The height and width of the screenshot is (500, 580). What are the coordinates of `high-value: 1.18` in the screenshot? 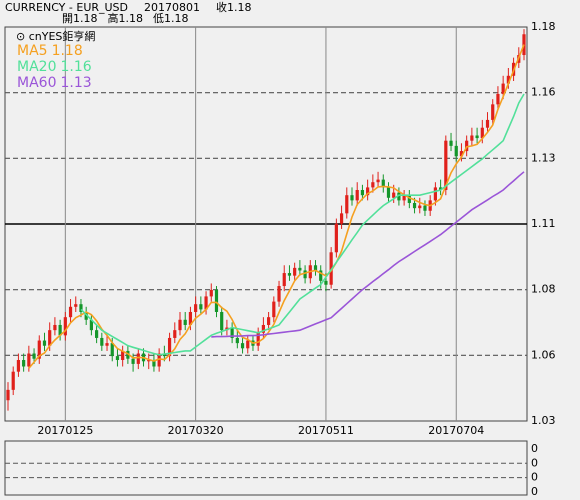 It's located at (131, 18).